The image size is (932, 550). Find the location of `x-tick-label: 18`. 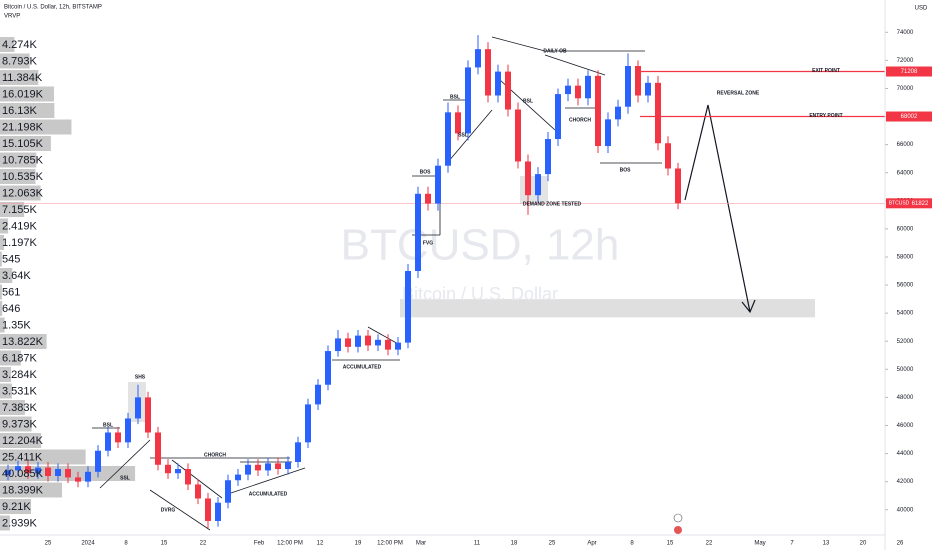

x-tick-label: 18 is located at coordinates (514, 544).